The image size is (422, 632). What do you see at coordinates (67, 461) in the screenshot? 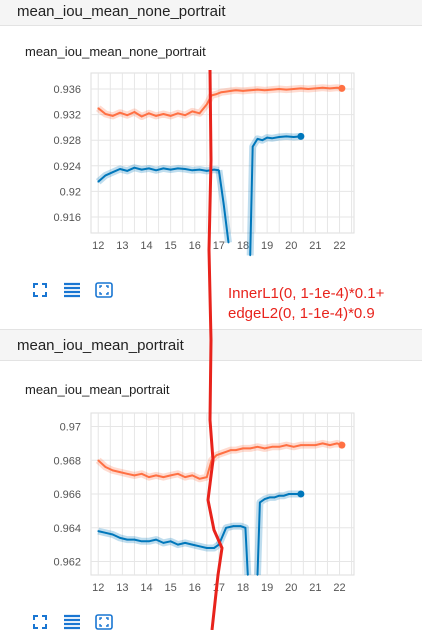
I see `y-tick-label: 0.968` at bounding box center [67, 461].